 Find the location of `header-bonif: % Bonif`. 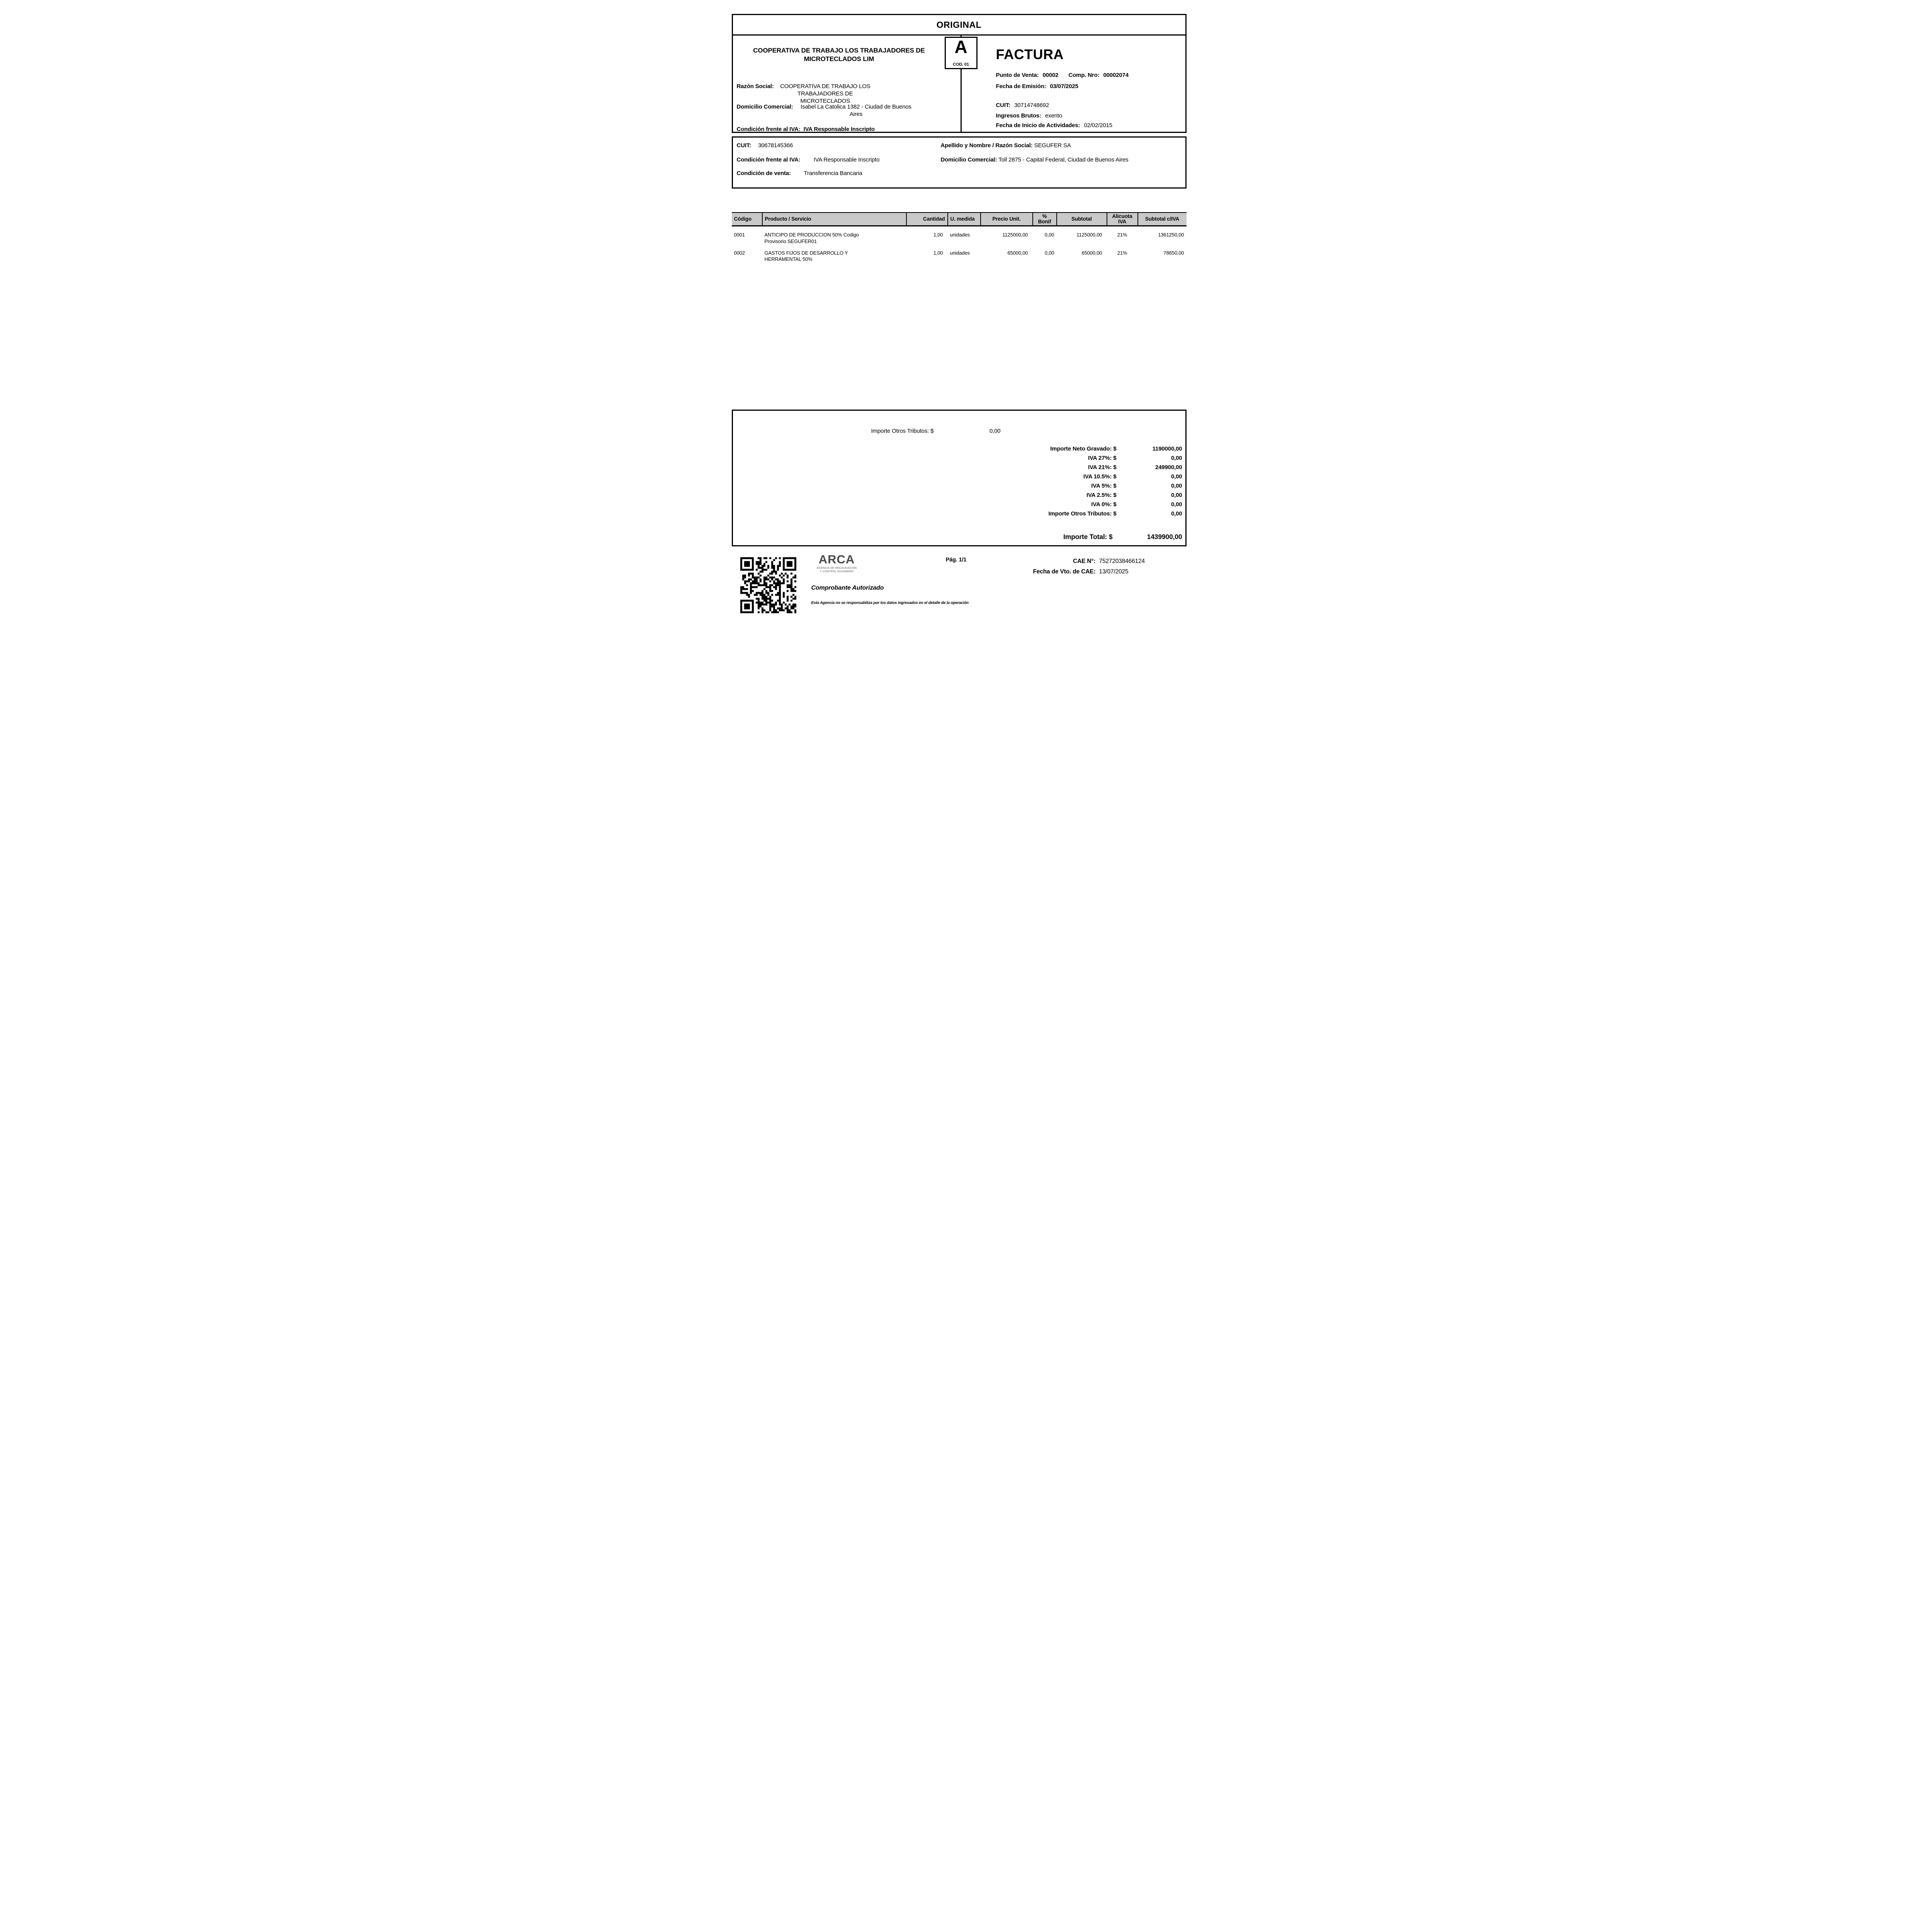

header-bonif: % Bonif is located at coordinates (1044, 220).